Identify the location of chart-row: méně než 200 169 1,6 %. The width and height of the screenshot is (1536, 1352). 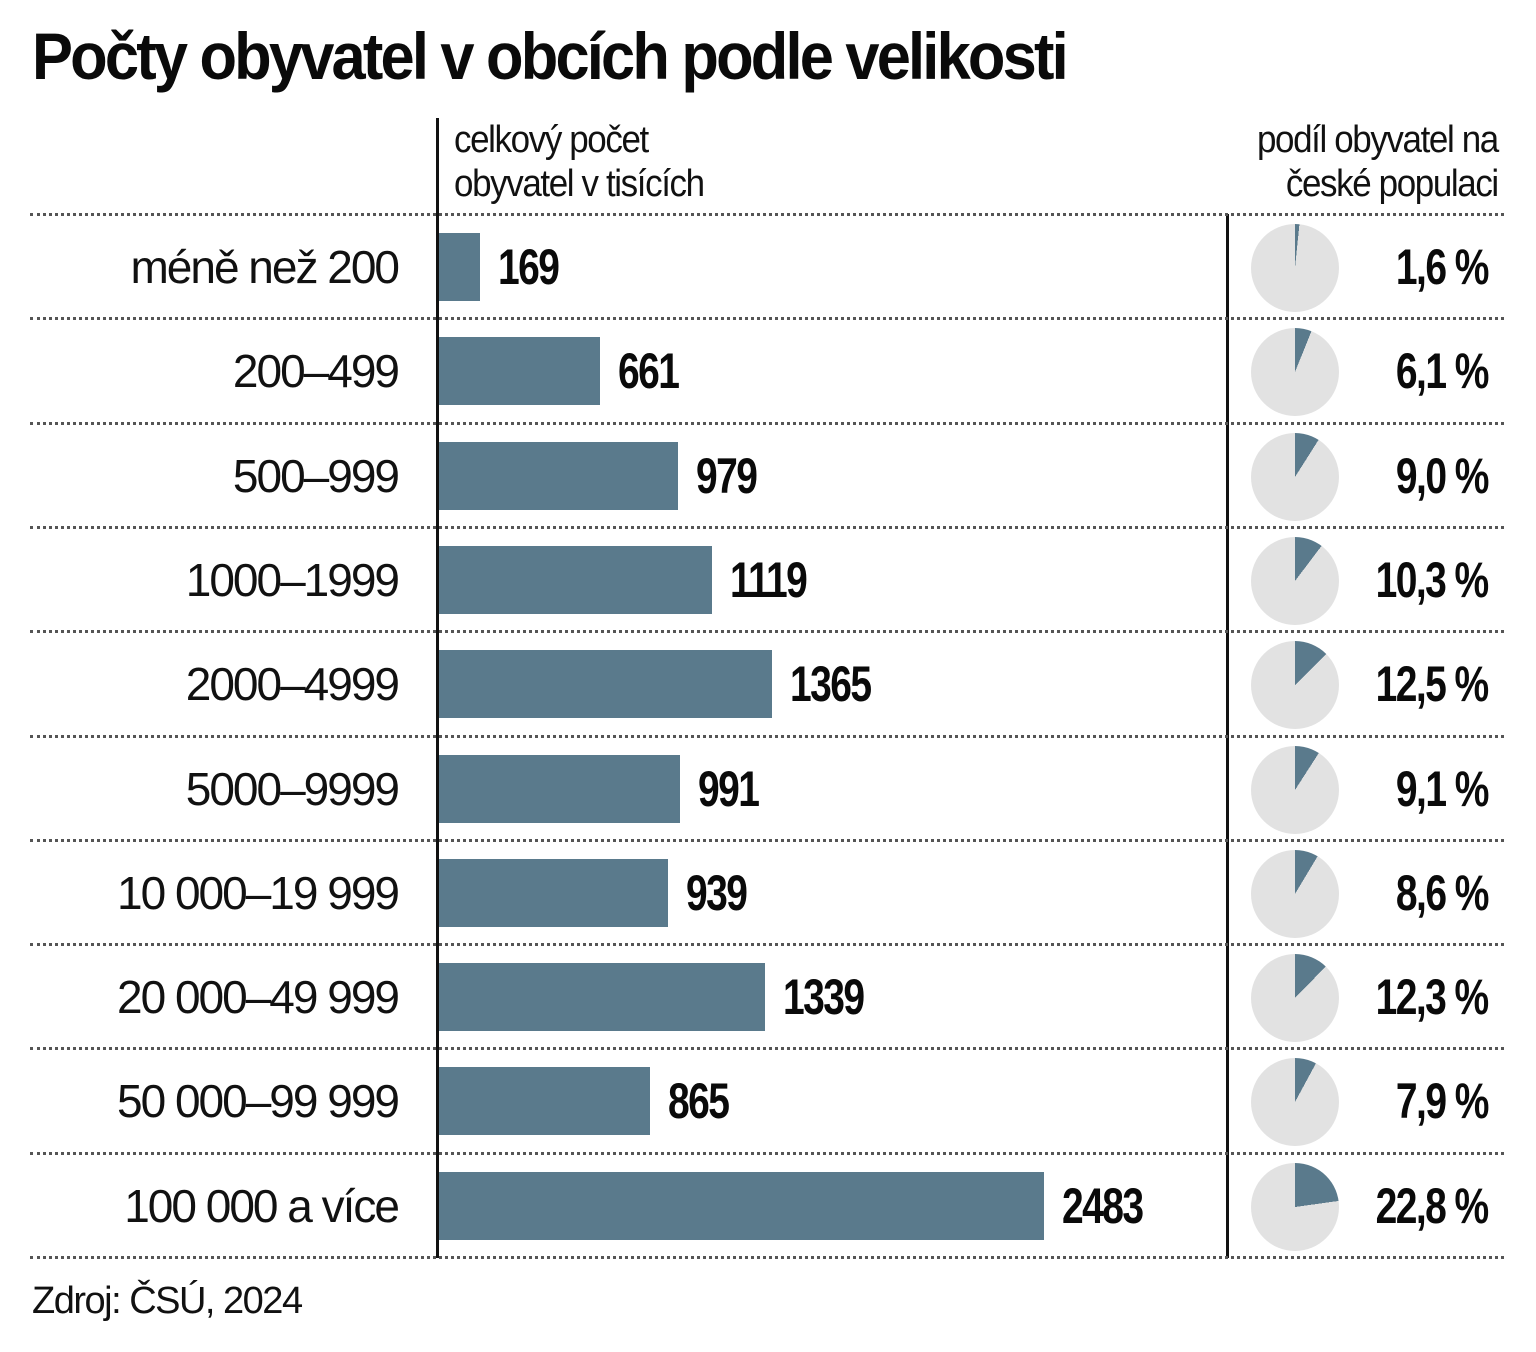
(768, 267).